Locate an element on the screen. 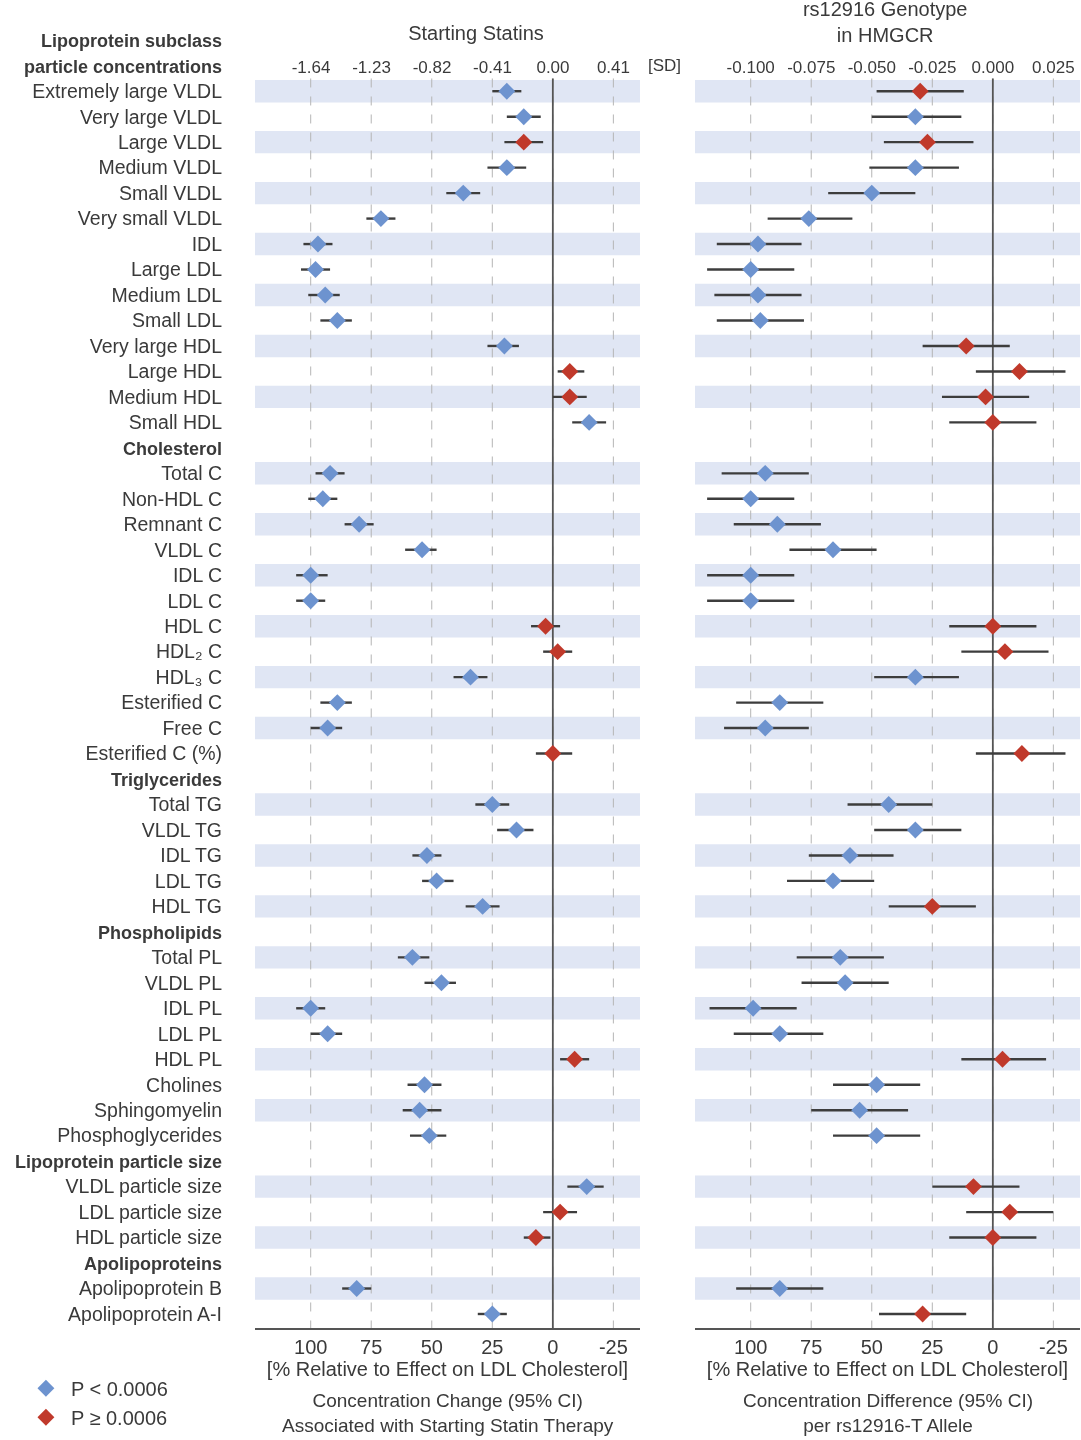 The height and width of the screenshot is (1440, 1081). y-tick-label: Remnant C is located at coordinates (172, 524).